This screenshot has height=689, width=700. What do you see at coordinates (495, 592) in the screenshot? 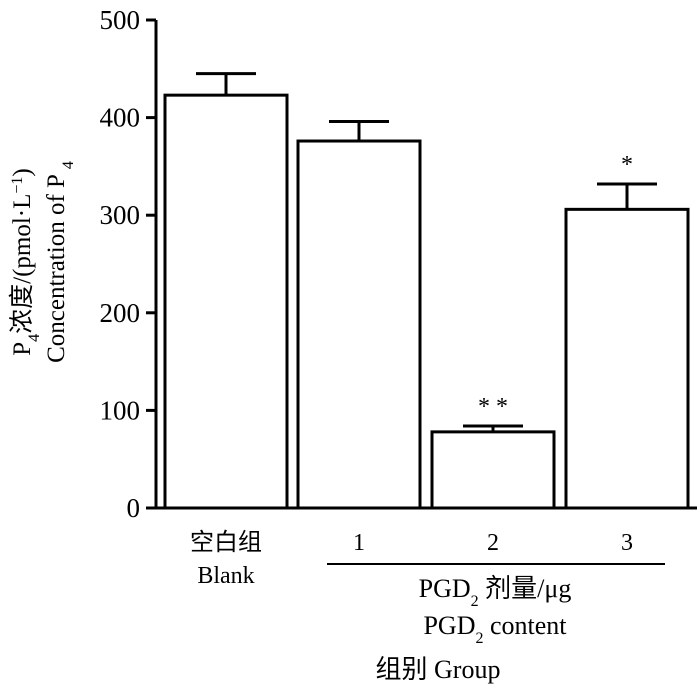
I see `x-axis-dose-title: PGD2 剂量/μg` at bounding box center [495, 592].